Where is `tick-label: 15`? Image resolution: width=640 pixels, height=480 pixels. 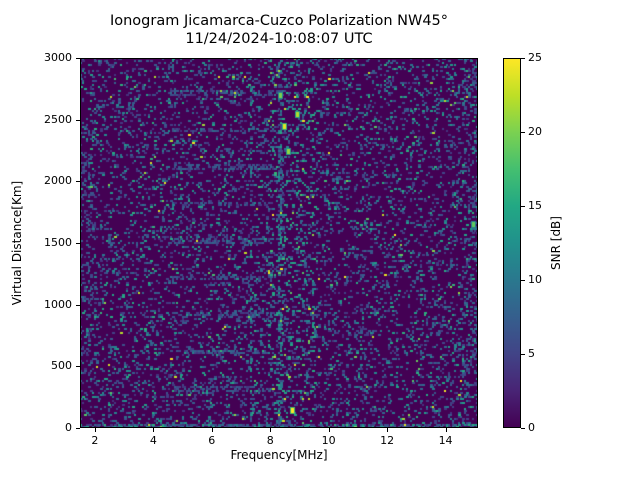
tick-label: 15 is located at coordinates (535, 205).